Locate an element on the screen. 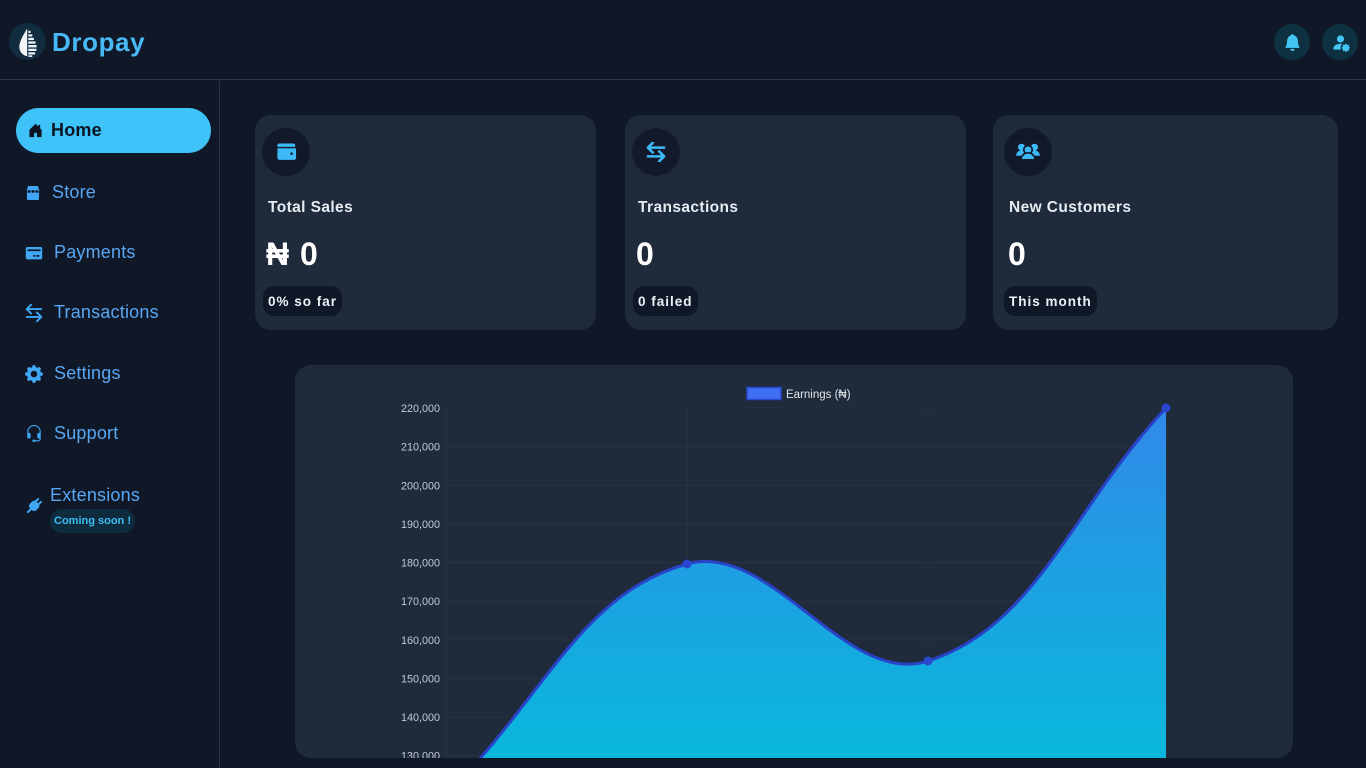  svg-text: 170,000 is located at coordinates (420, 602).